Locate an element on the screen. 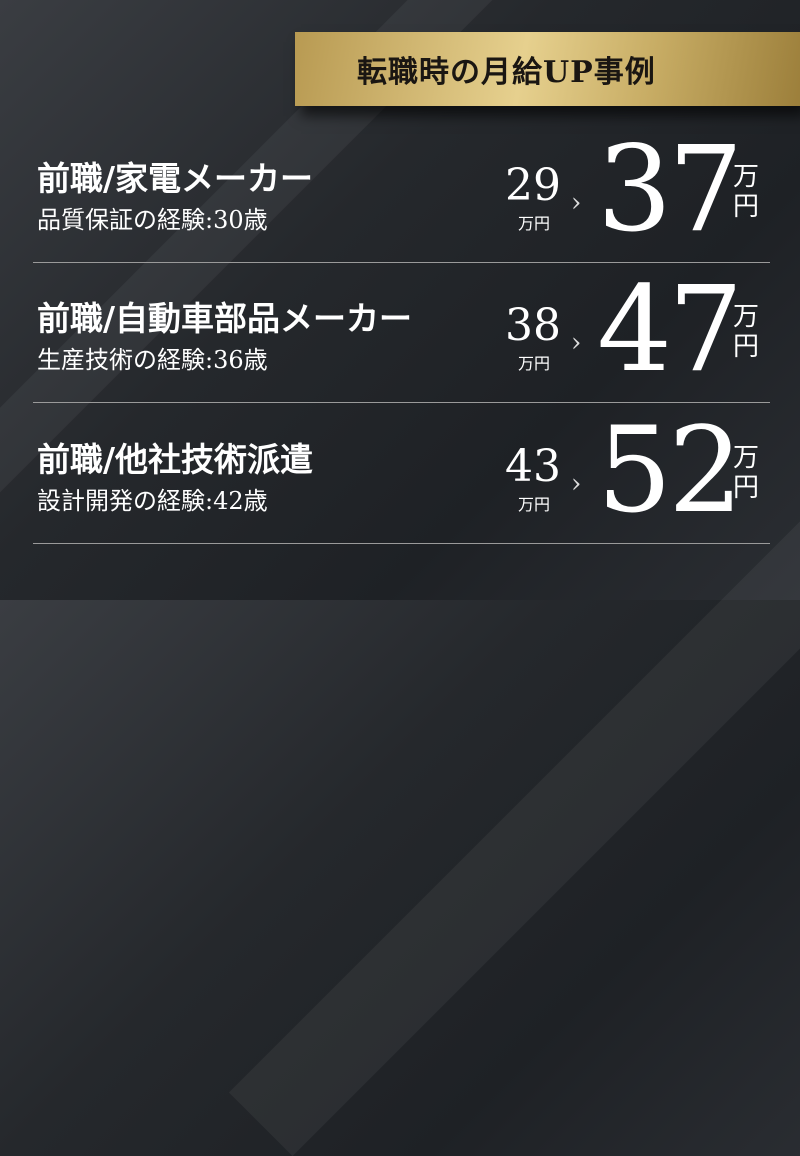 The height and width of the screenshot is (1156, 800). case-subtitle: 生産技術の経験:36歳 is located at coordinates (152, 360).